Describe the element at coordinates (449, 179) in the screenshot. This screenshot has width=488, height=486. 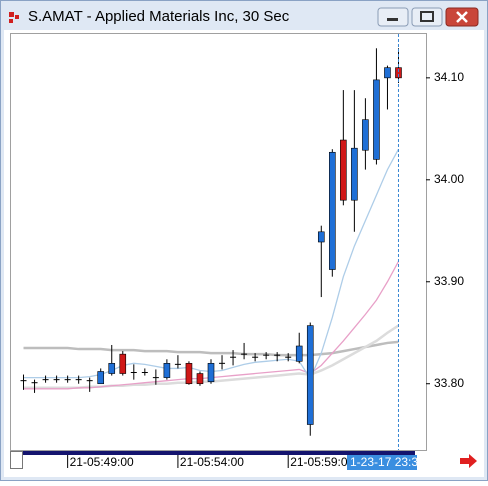
I see `y-tick-label: 34.00` at that location.